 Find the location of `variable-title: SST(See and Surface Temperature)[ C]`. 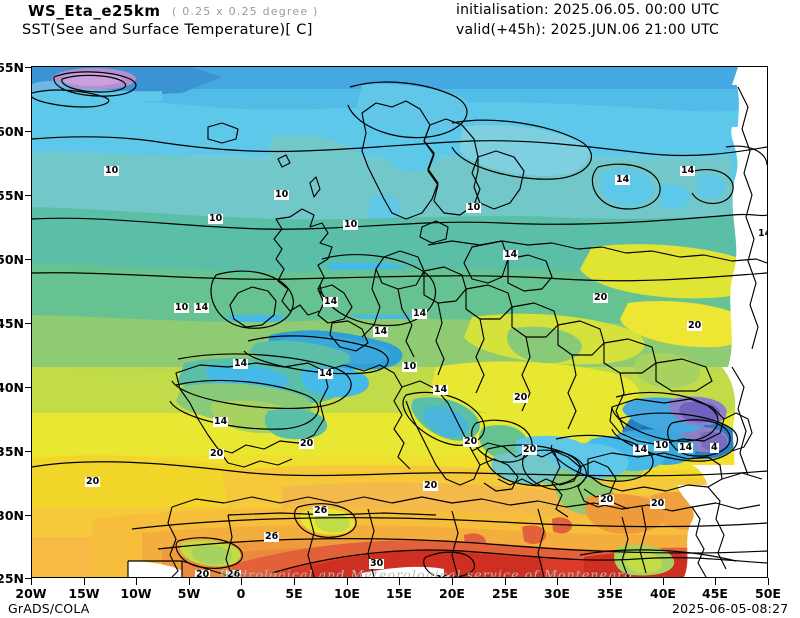

variable-title: SST(See and Surface Temperature)[ C] is located at coordinates (167, 30).